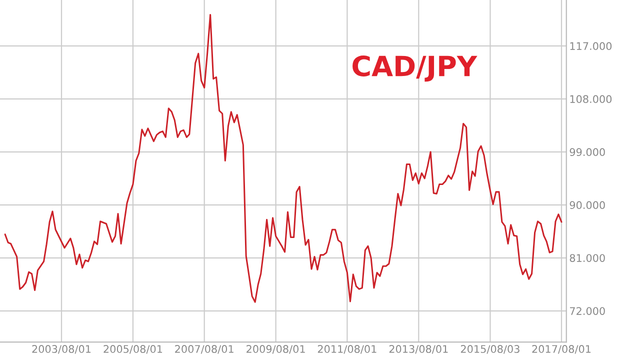 This screenshot has width=619, height=362. What do you see at coordinates (275, 349) in the screenshot?
I see `x-tick-label: 2009/08/01` at bounding box center [275, 349].